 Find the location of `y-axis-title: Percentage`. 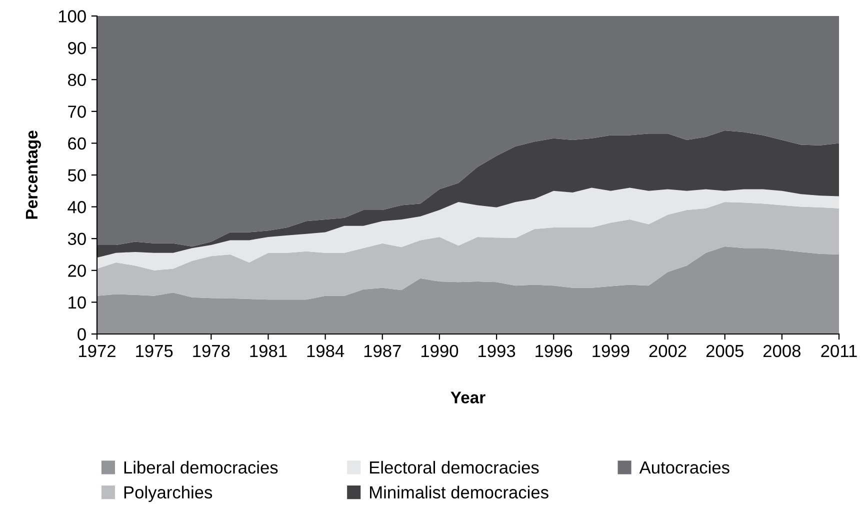

y-axis-title: Percentage is located at coordinates (33, 174).